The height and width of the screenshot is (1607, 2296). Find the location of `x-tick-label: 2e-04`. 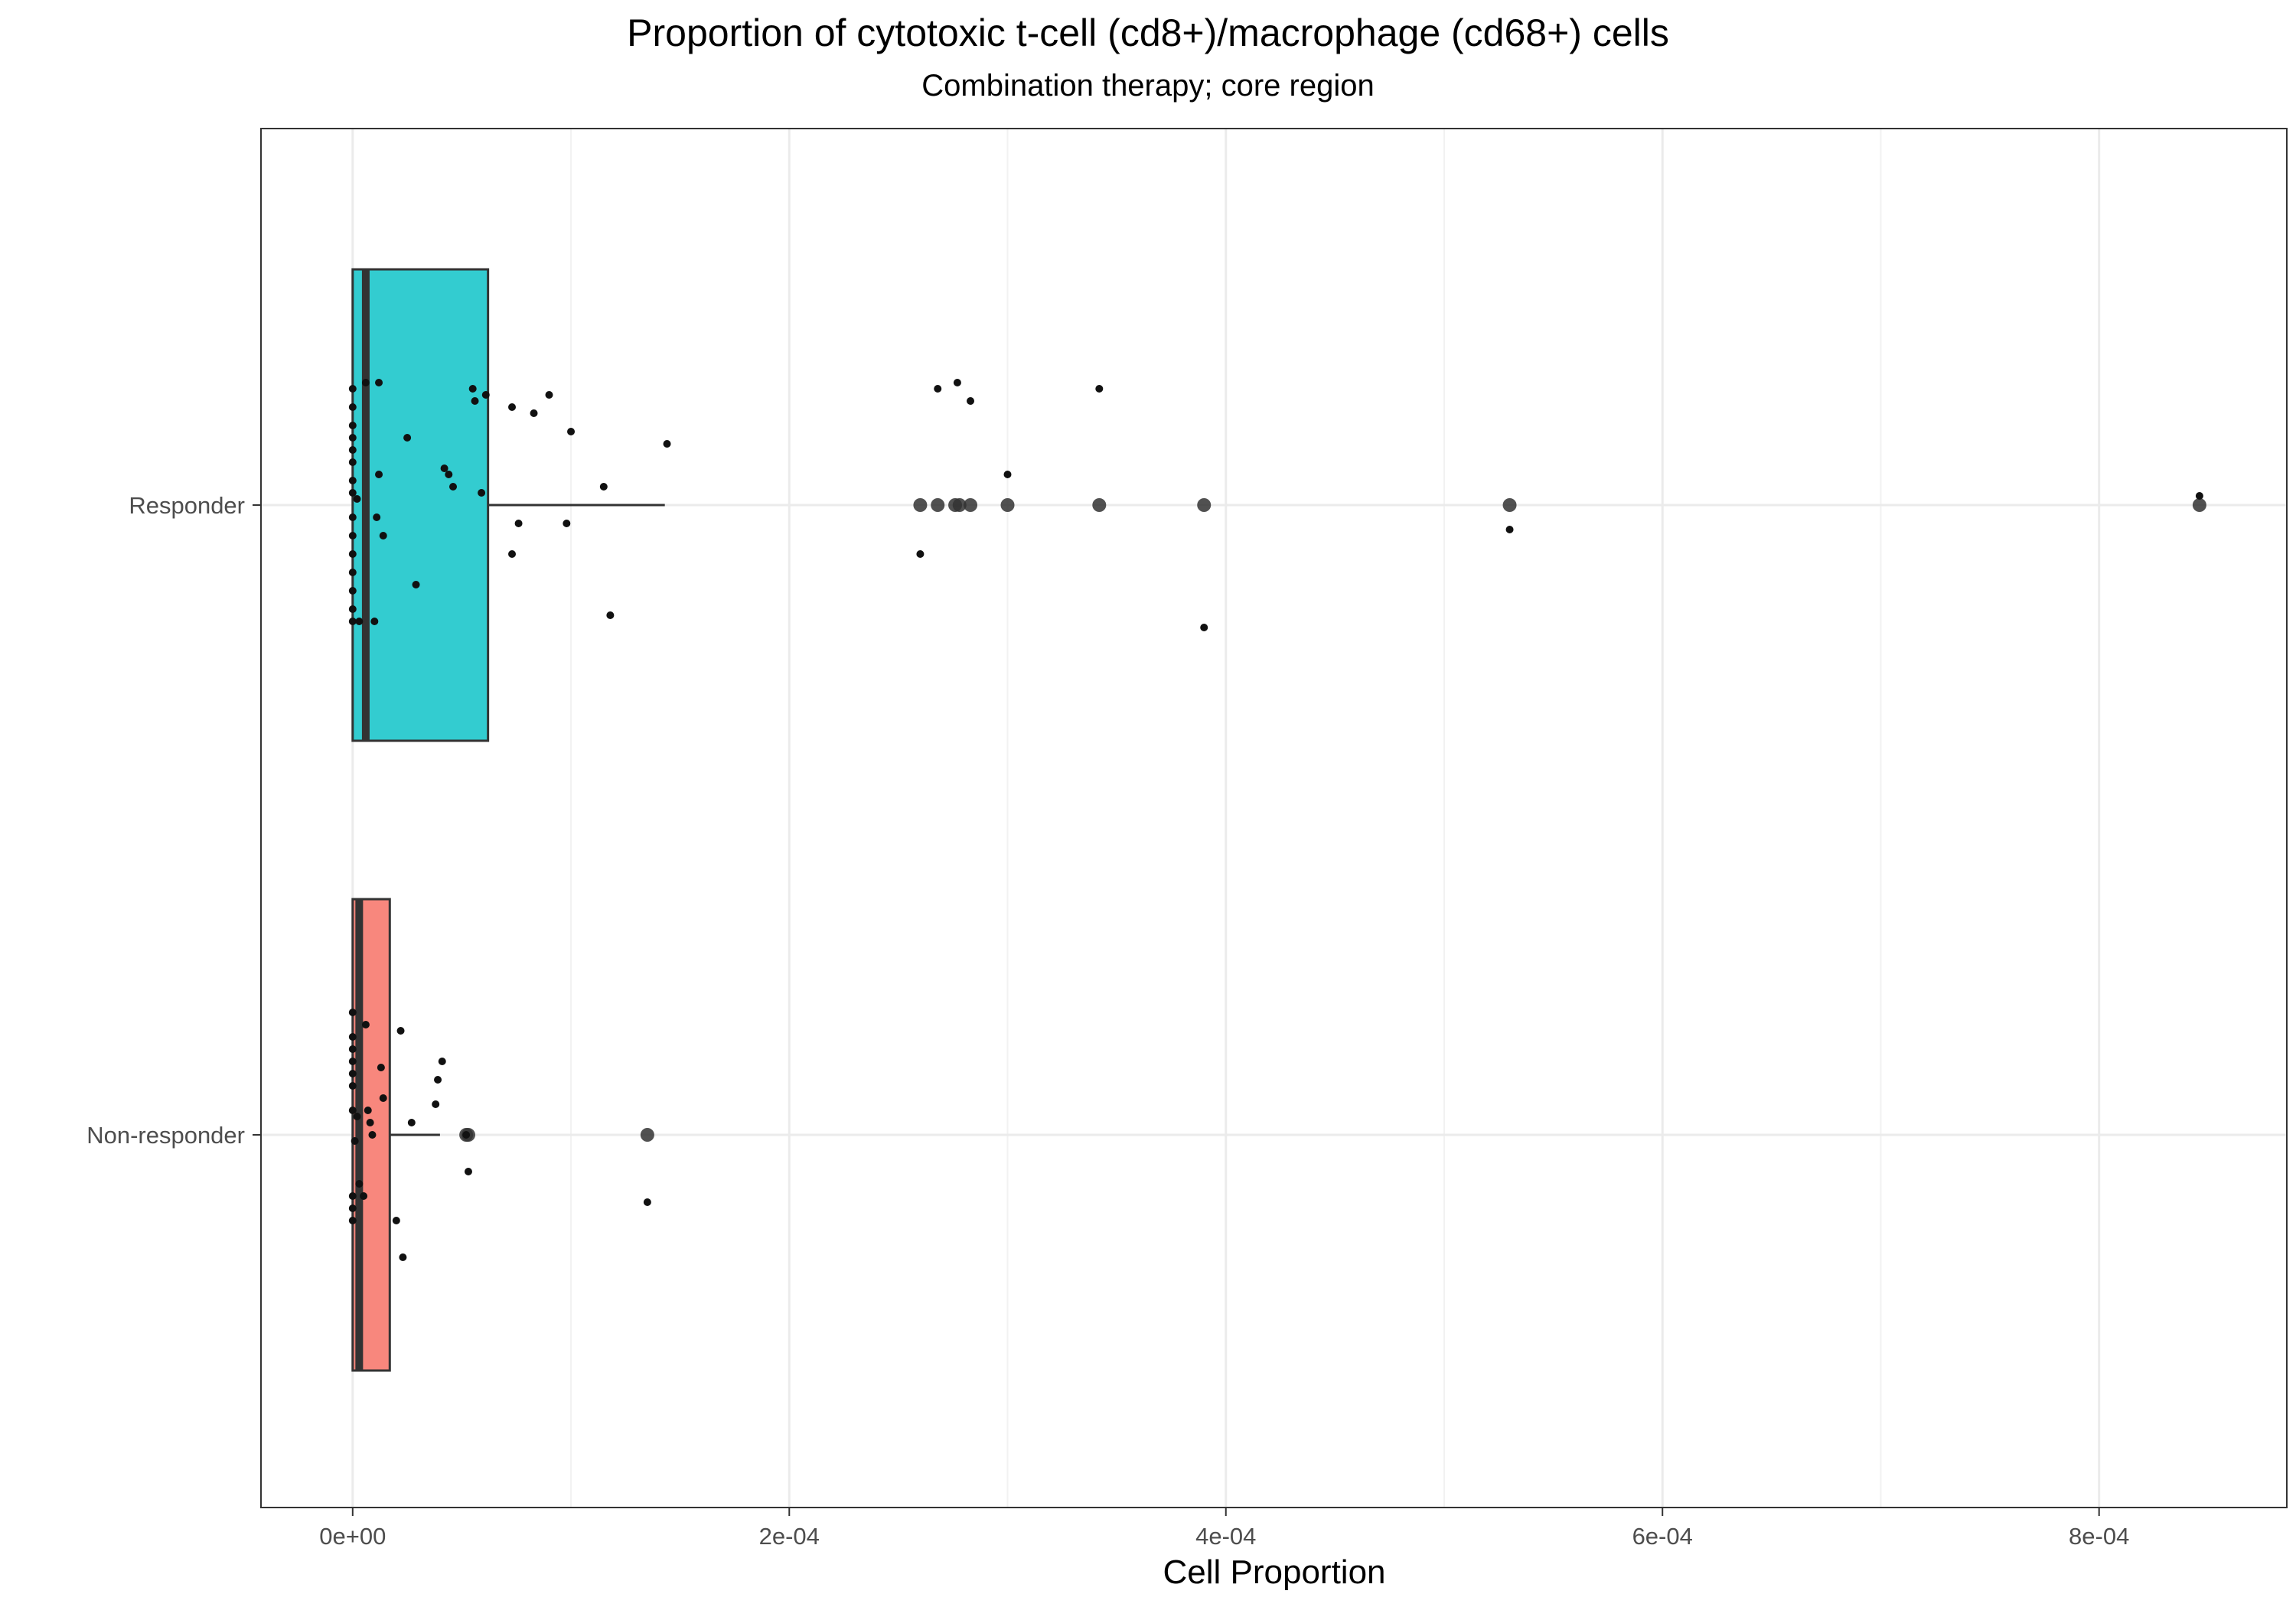

x-tick-label: 2e-04 is located at coordinates (789, 1536).